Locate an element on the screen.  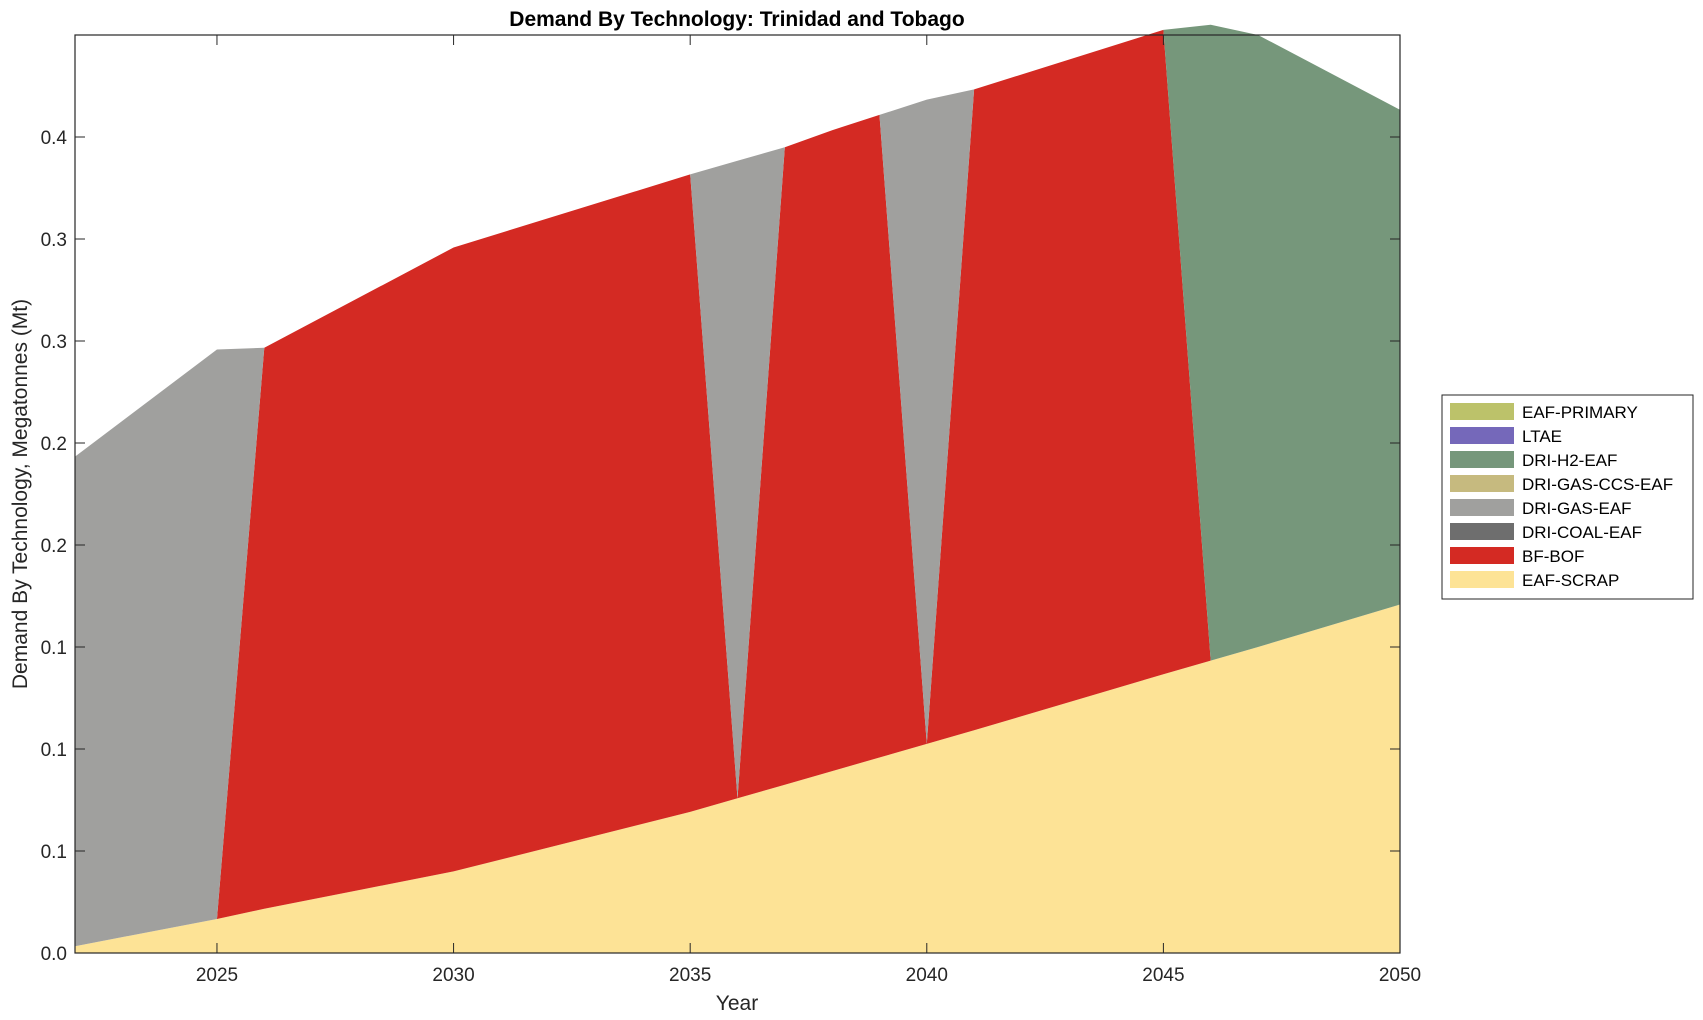
y-tick-label: 0.4 is located at coordinates (54, 138).